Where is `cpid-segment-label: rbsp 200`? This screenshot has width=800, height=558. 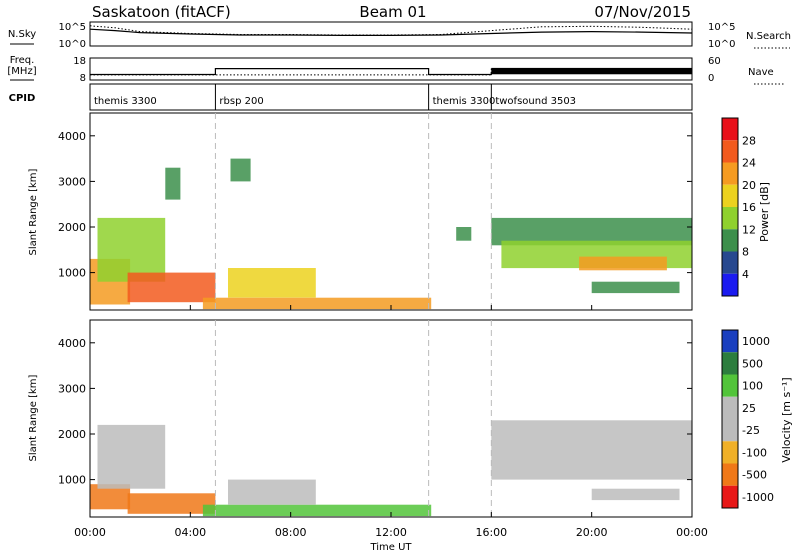
cpid-segment-label: rbsp 200 is located at coordinates (241, 101).